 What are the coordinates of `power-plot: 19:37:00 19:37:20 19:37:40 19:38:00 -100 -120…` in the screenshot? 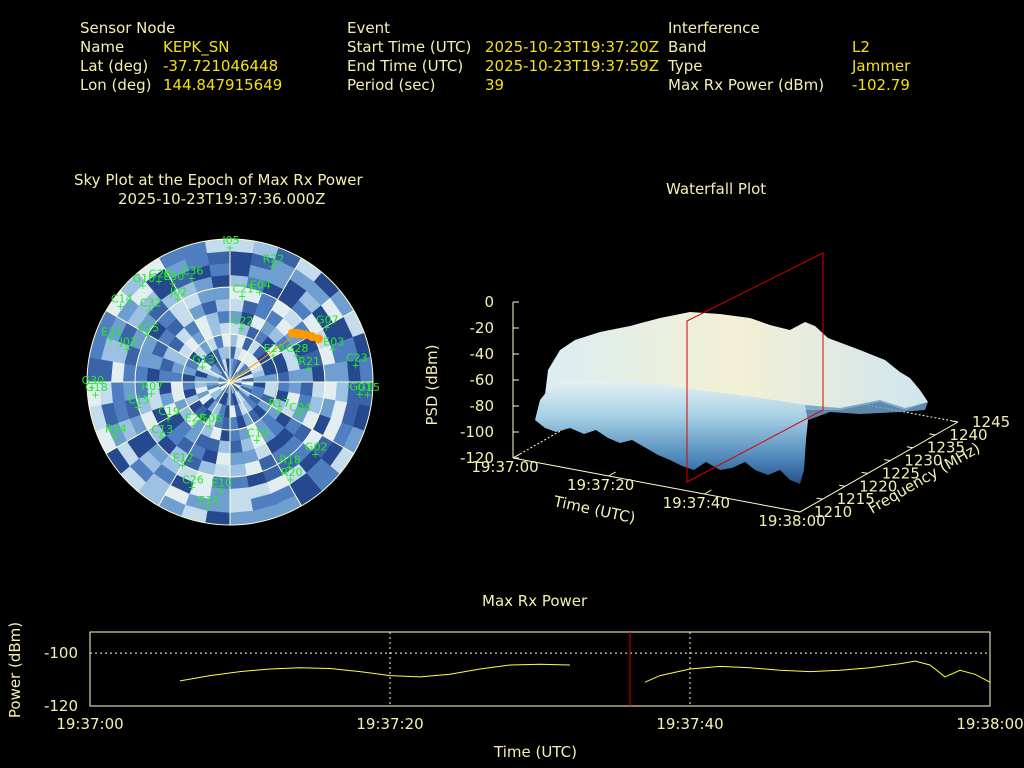 It's located at (515, 677).